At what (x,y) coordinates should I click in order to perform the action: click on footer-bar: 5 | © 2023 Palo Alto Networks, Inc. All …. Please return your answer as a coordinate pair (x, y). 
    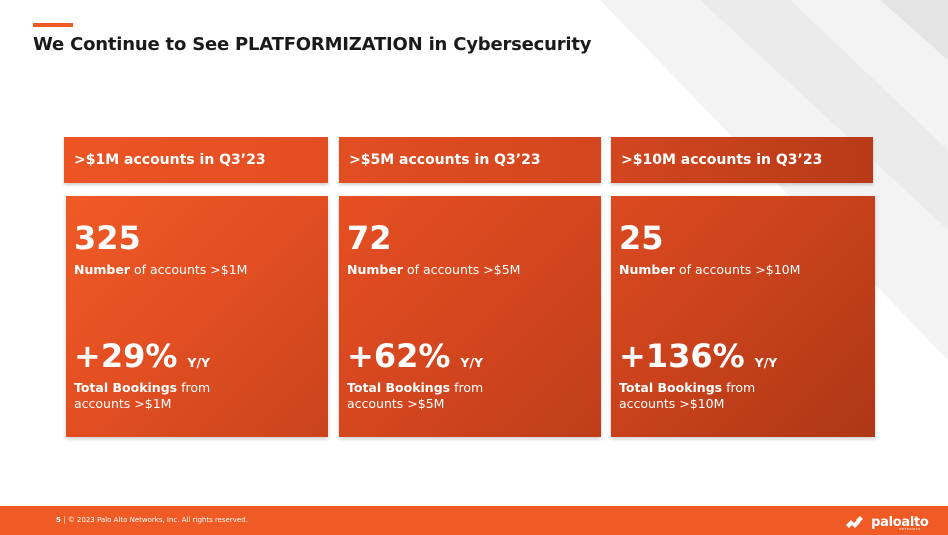
    Looking at the image, I should click on (474, 520).